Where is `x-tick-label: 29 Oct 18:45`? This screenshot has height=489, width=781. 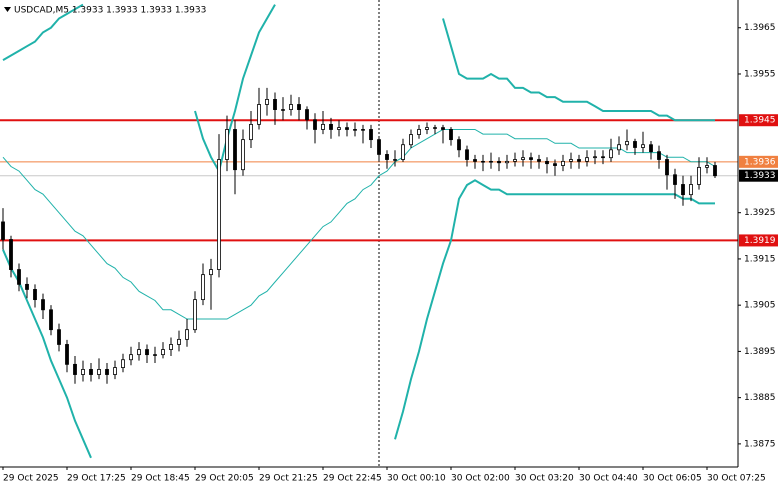 x-tick-label: 29 Oct 18:45 is located at coordinates (160, 479).